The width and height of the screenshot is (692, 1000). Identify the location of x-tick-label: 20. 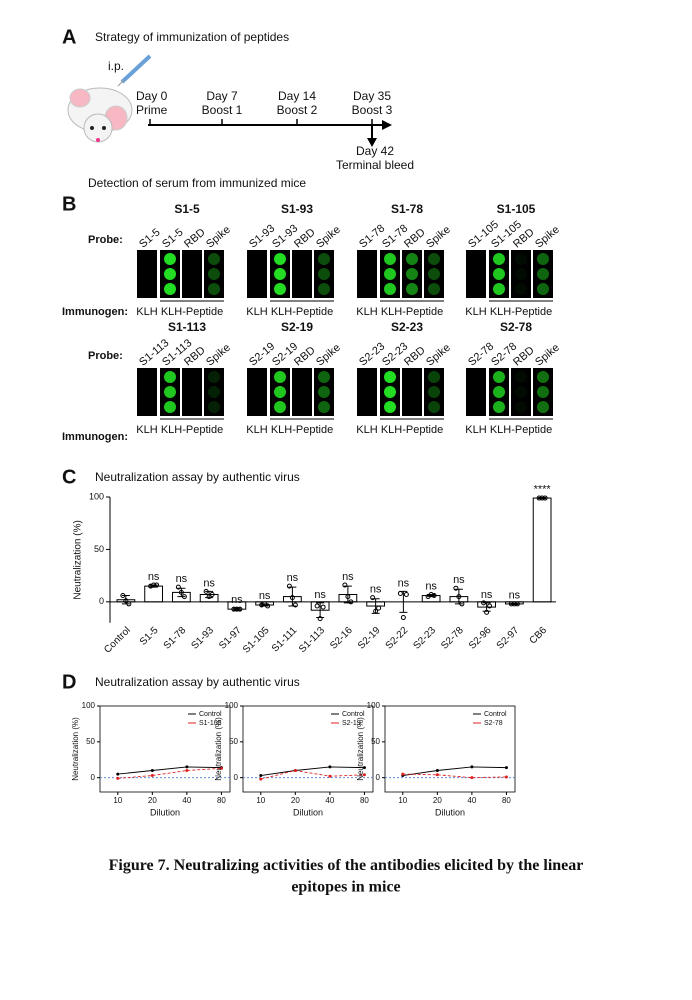
(295, 800).